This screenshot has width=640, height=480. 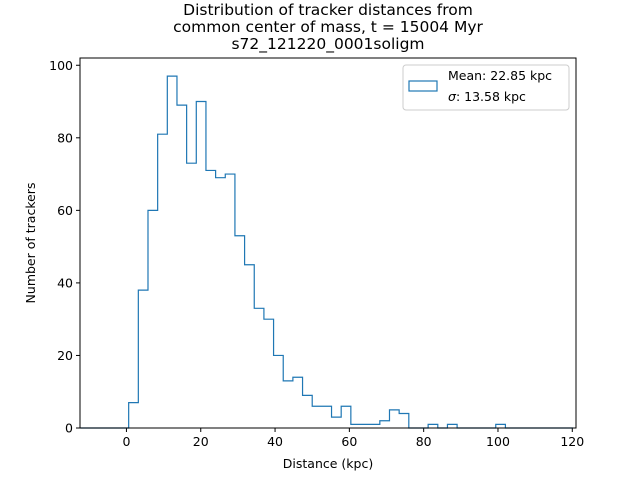 What do you see at coordinates (201, 441) in the screenshot?
I see `x-tick-label: 20` at bounding box center [201, 441].